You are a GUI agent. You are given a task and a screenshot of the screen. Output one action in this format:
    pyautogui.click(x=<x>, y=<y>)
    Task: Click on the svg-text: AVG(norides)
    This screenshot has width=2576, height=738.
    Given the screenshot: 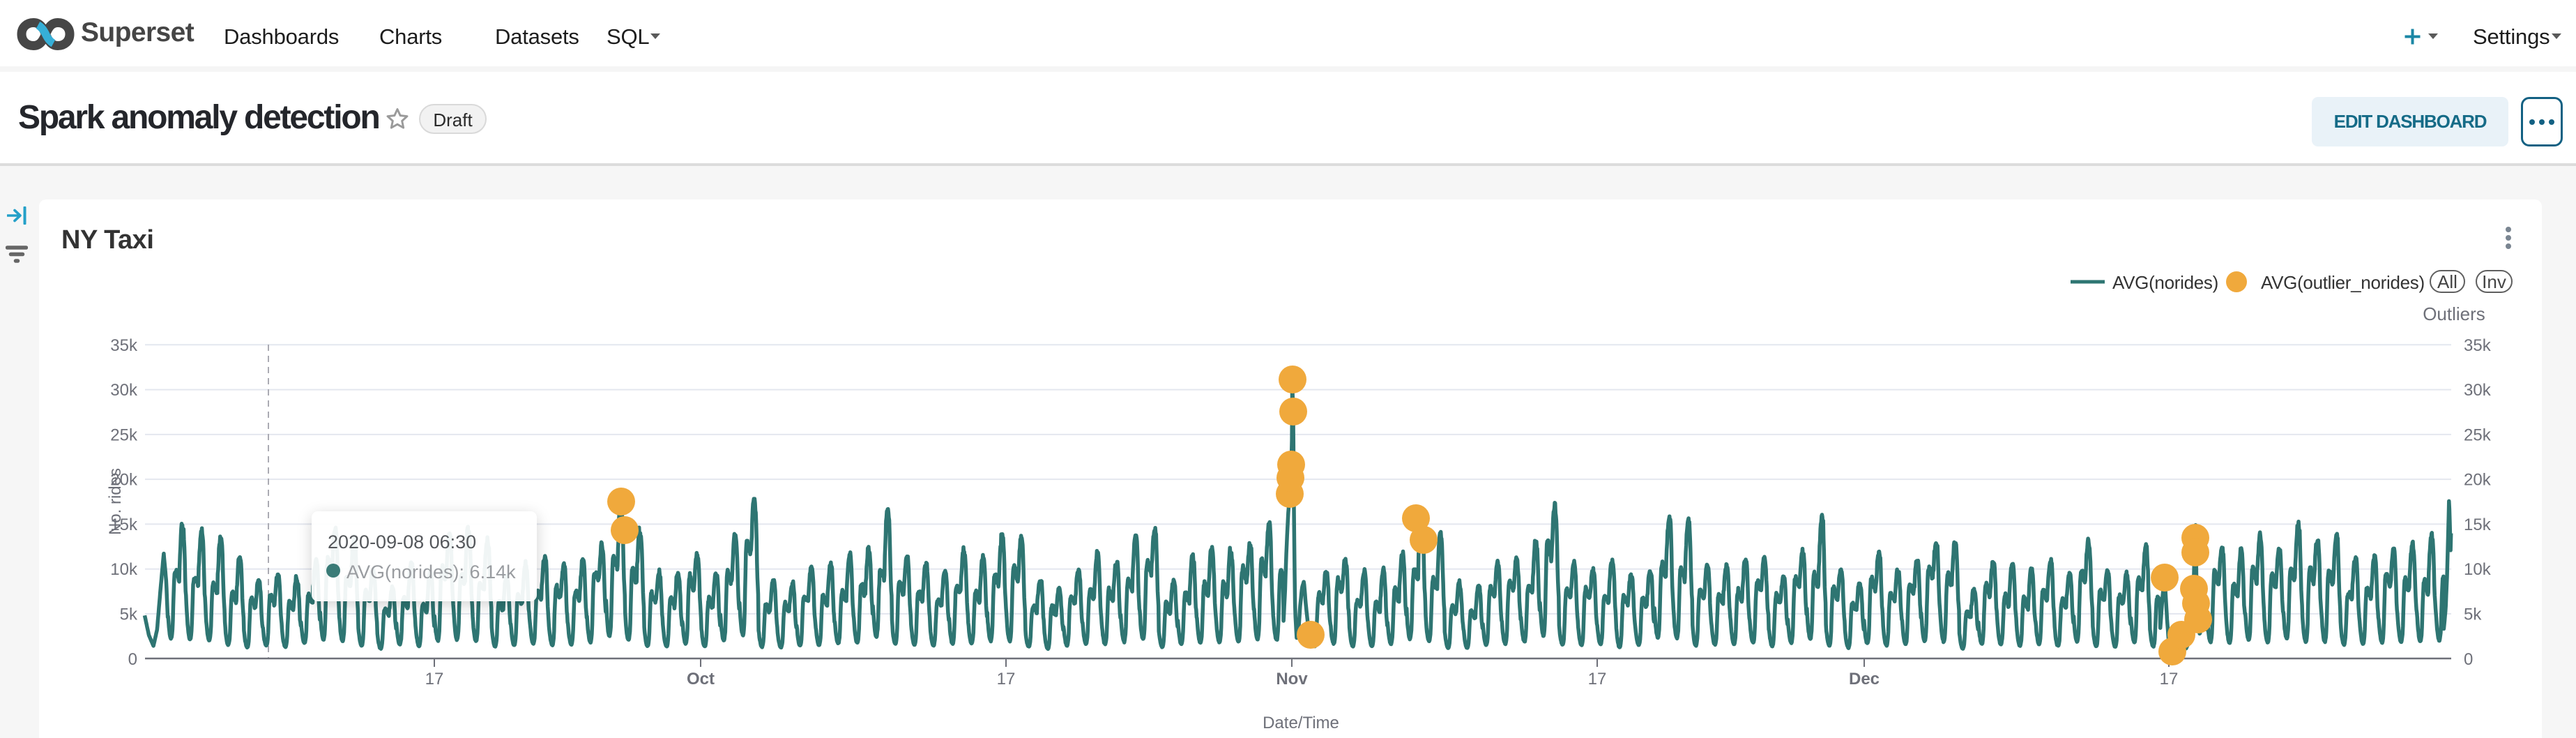 What is the action you would take?
    pyautogui.click(x=2165, y=282)
    